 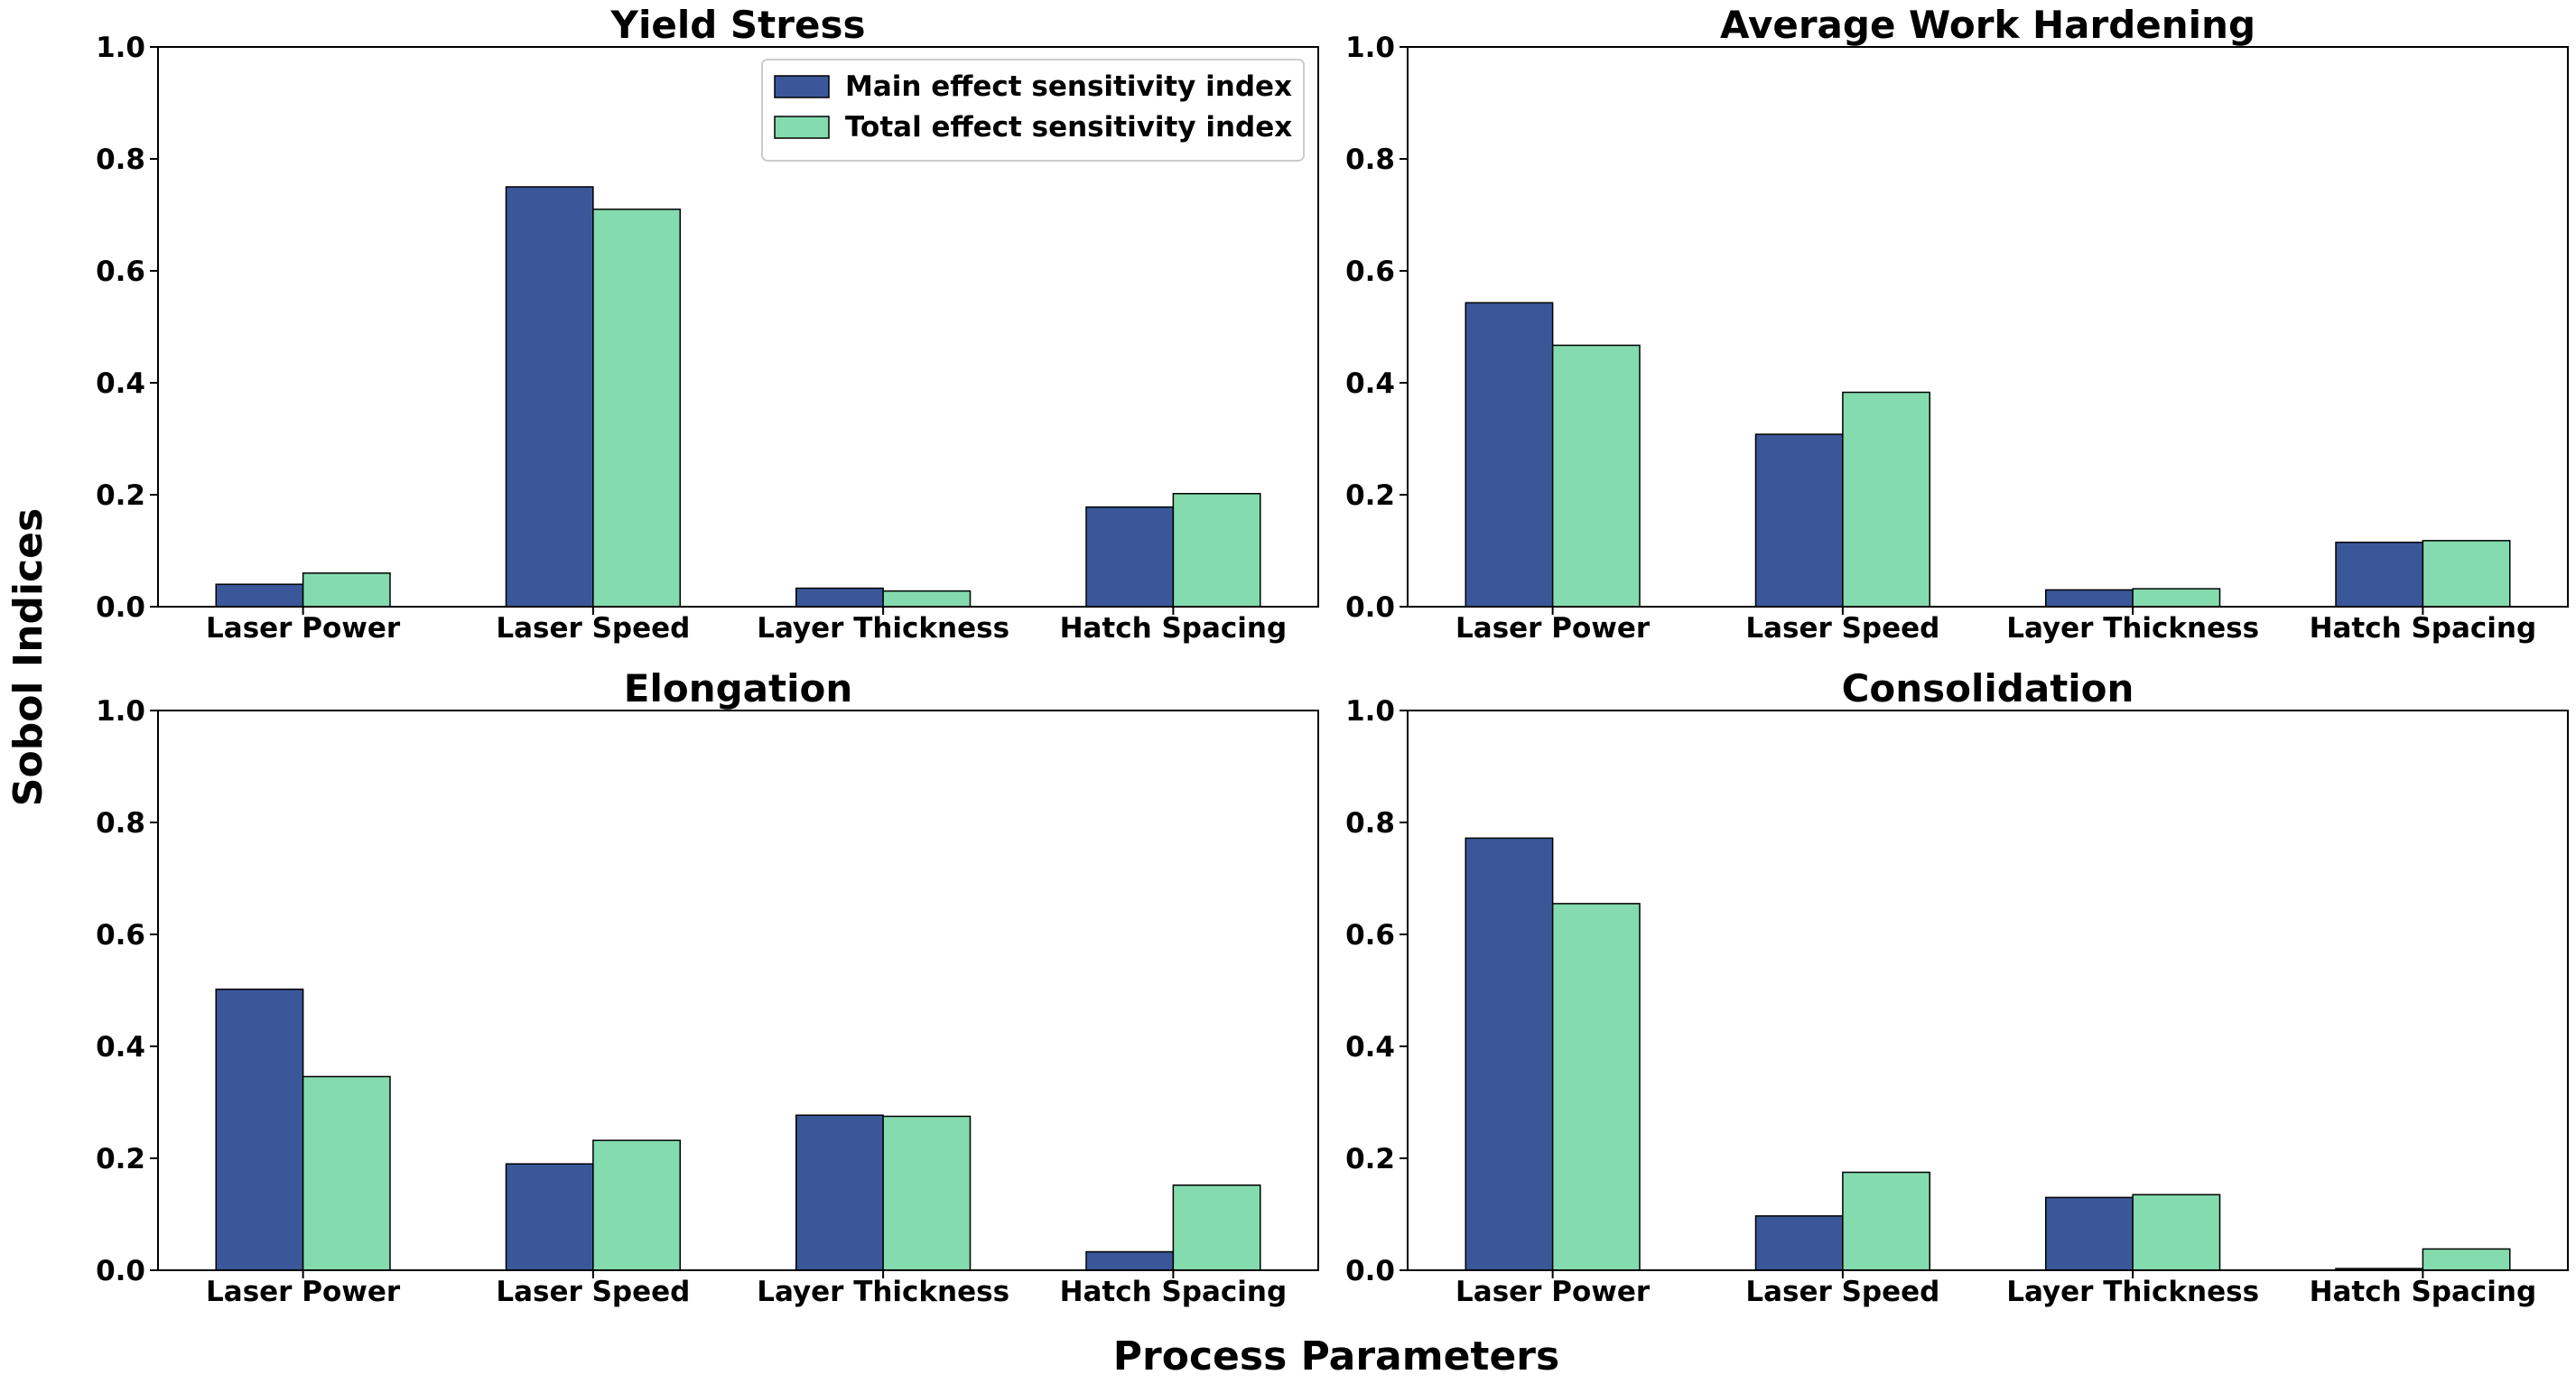 I want to click on panel-title: Consolidation, so click(x=1988, y=688).